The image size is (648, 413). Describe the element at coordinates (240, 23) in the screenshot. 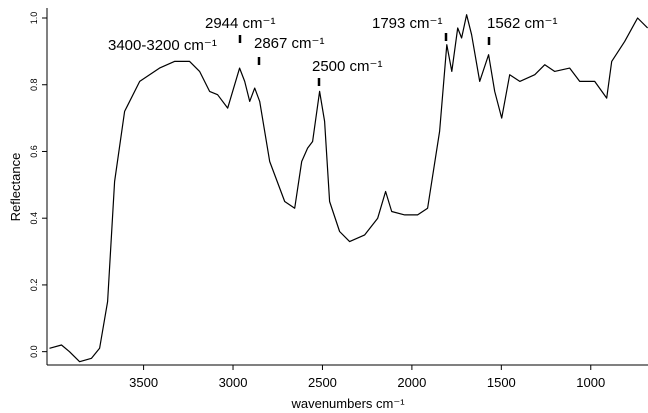

I see `annotation: 2944 cm⁻¹` at that location.